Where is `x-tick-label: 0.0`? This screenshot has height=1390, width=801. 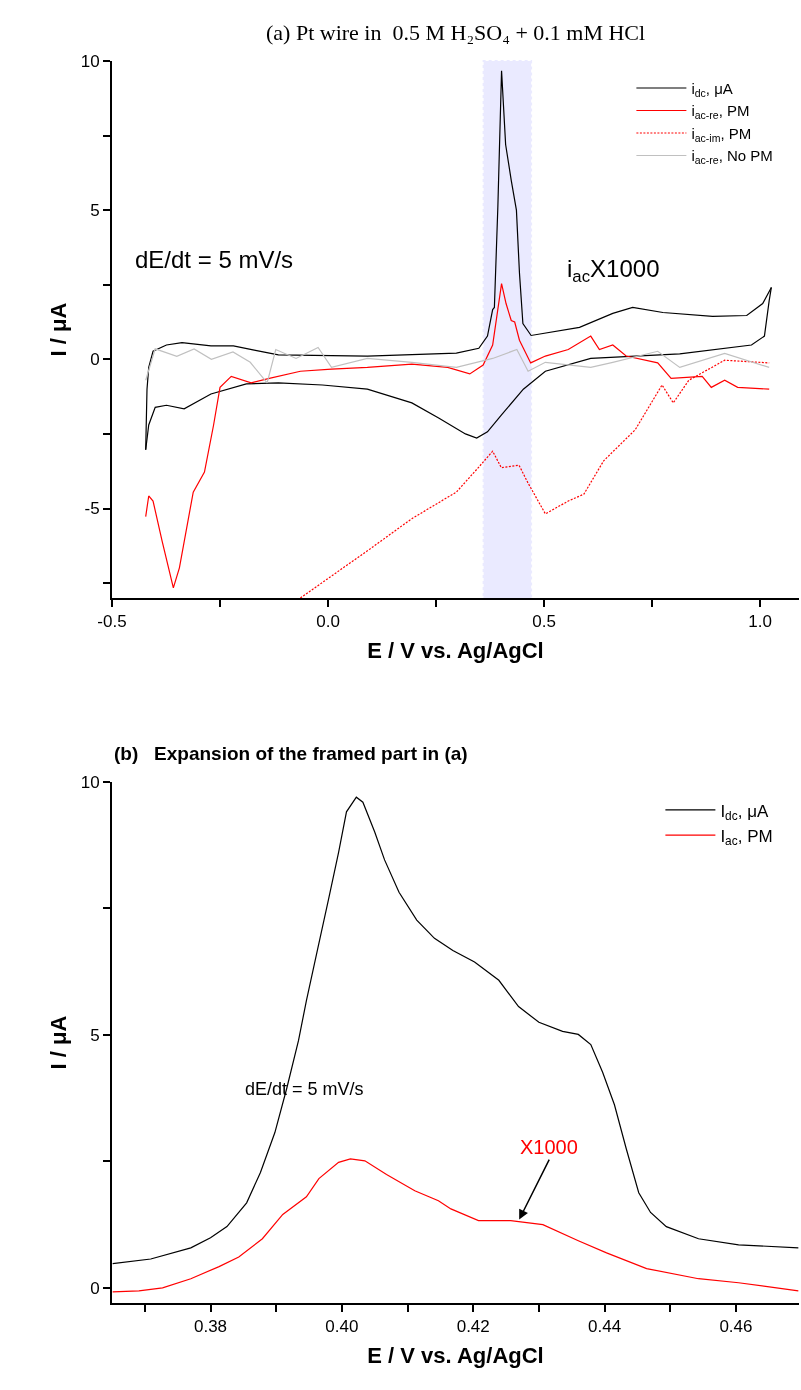 x-tick-label: 0.0 is located at coordinates (328, 622).